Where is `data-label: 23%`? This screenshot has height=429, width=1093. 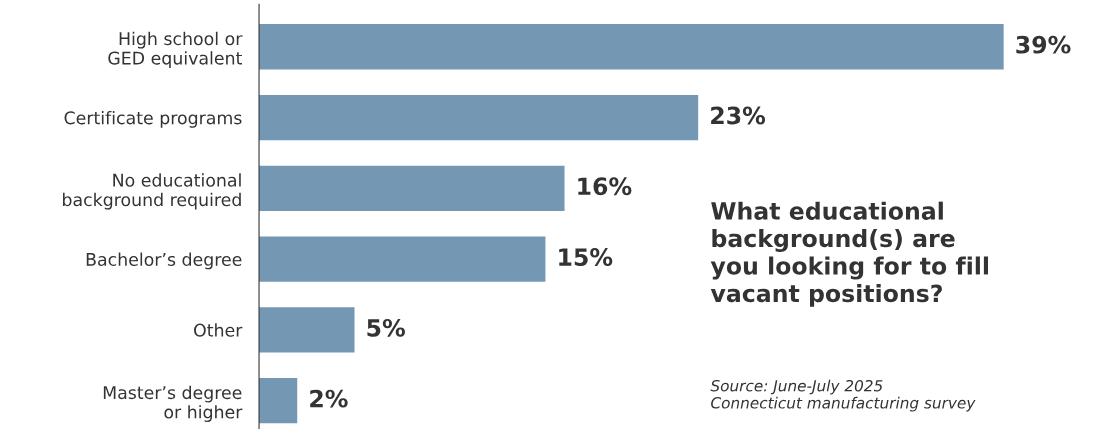 data-label: 23% is located at coordinates (738, 115).